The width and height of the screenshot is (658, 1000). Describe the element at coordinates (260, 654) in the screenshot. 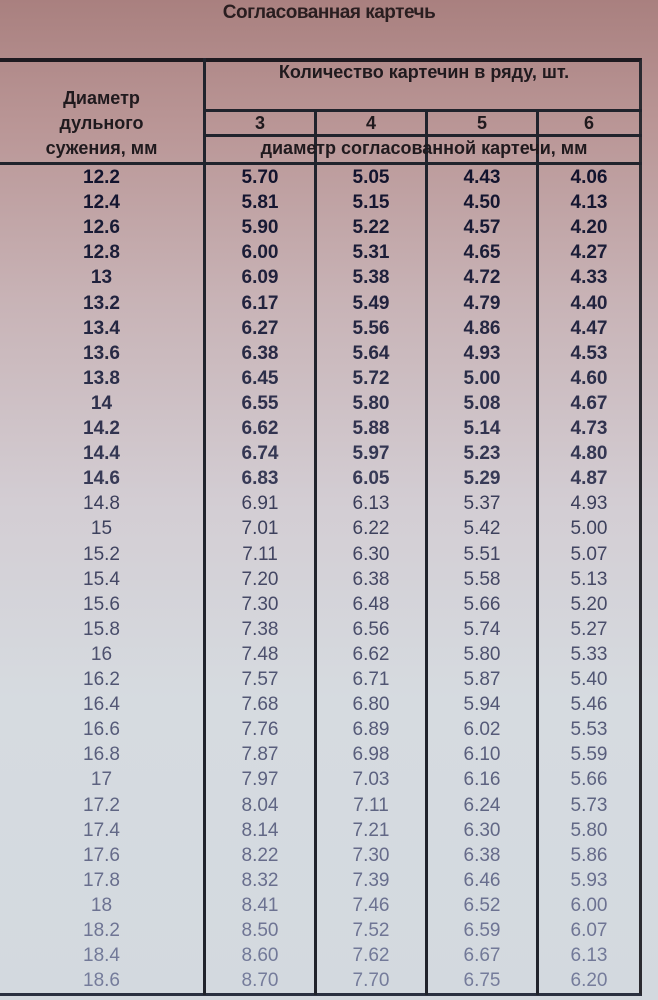

I see `pellet-diameter-cell: 7.48` at that location.